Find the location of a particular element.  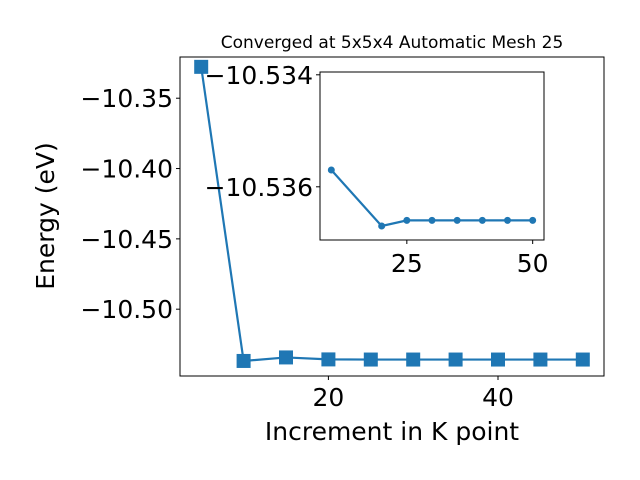

inset-series-line is located at coordinates (431, 198).